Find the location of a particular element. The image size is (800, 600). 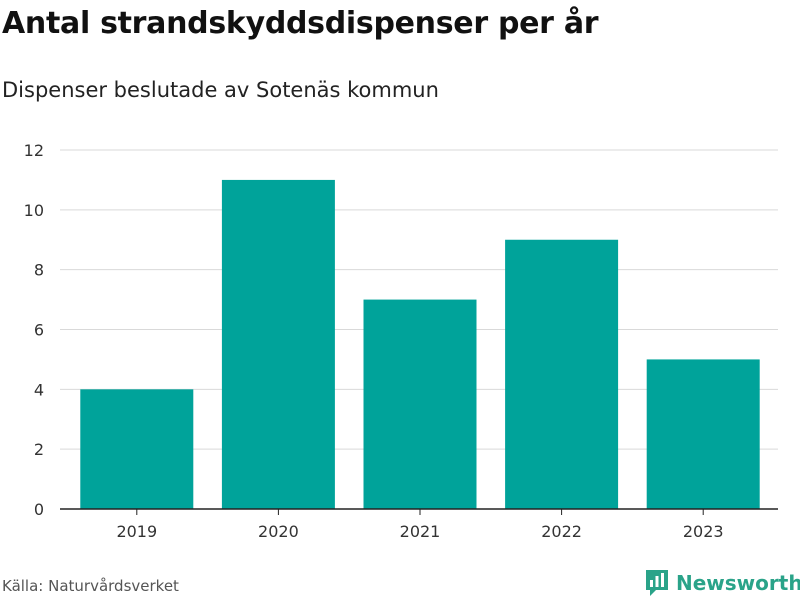

source-note: Källa: Naturvårdsverket is located at coordinates (90, 586).